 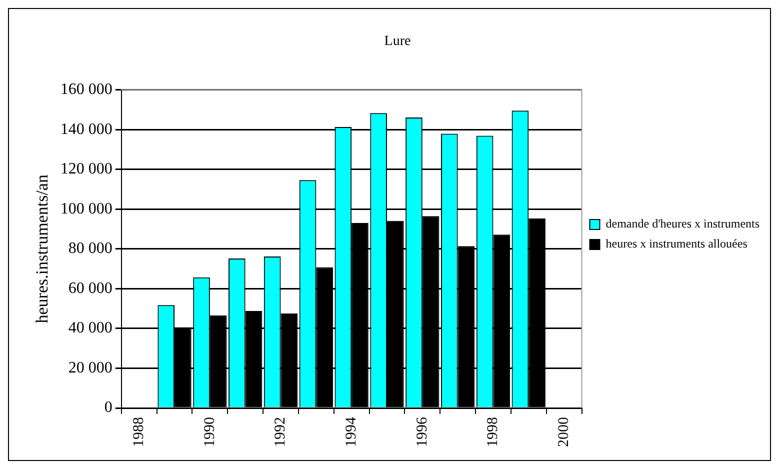 I want to click on y-tick-label: 20 000, so click(x=90, y=367).